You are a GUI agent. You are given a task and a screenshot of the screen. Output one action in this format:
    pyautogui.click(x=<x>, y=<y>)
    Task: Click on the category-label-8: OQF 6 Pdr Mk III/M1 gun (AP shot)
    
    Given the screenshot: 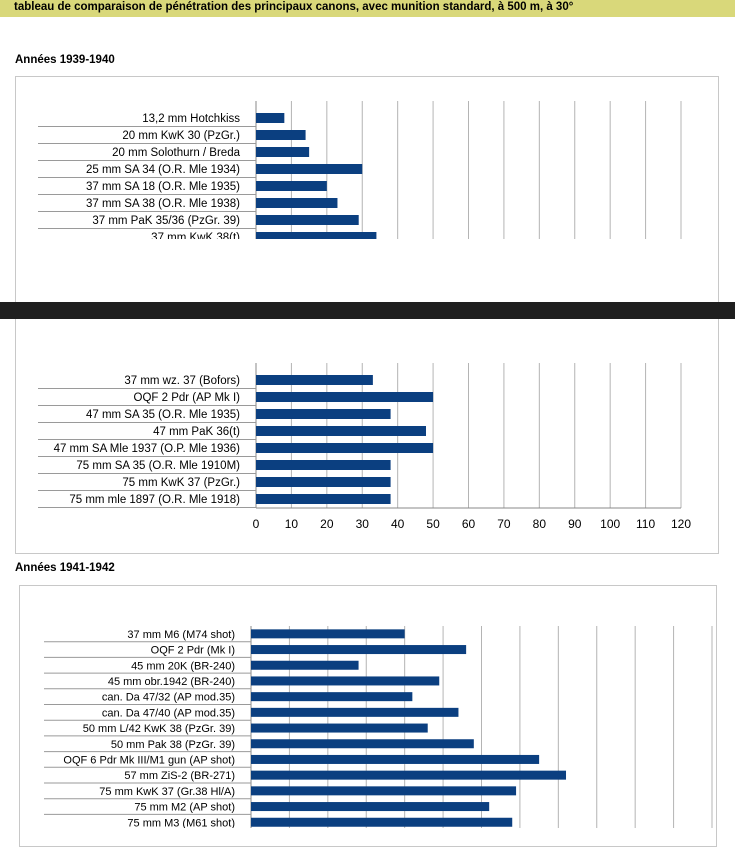 What is the action you would take?
    pyautogui.click(x=149, y=760)
    